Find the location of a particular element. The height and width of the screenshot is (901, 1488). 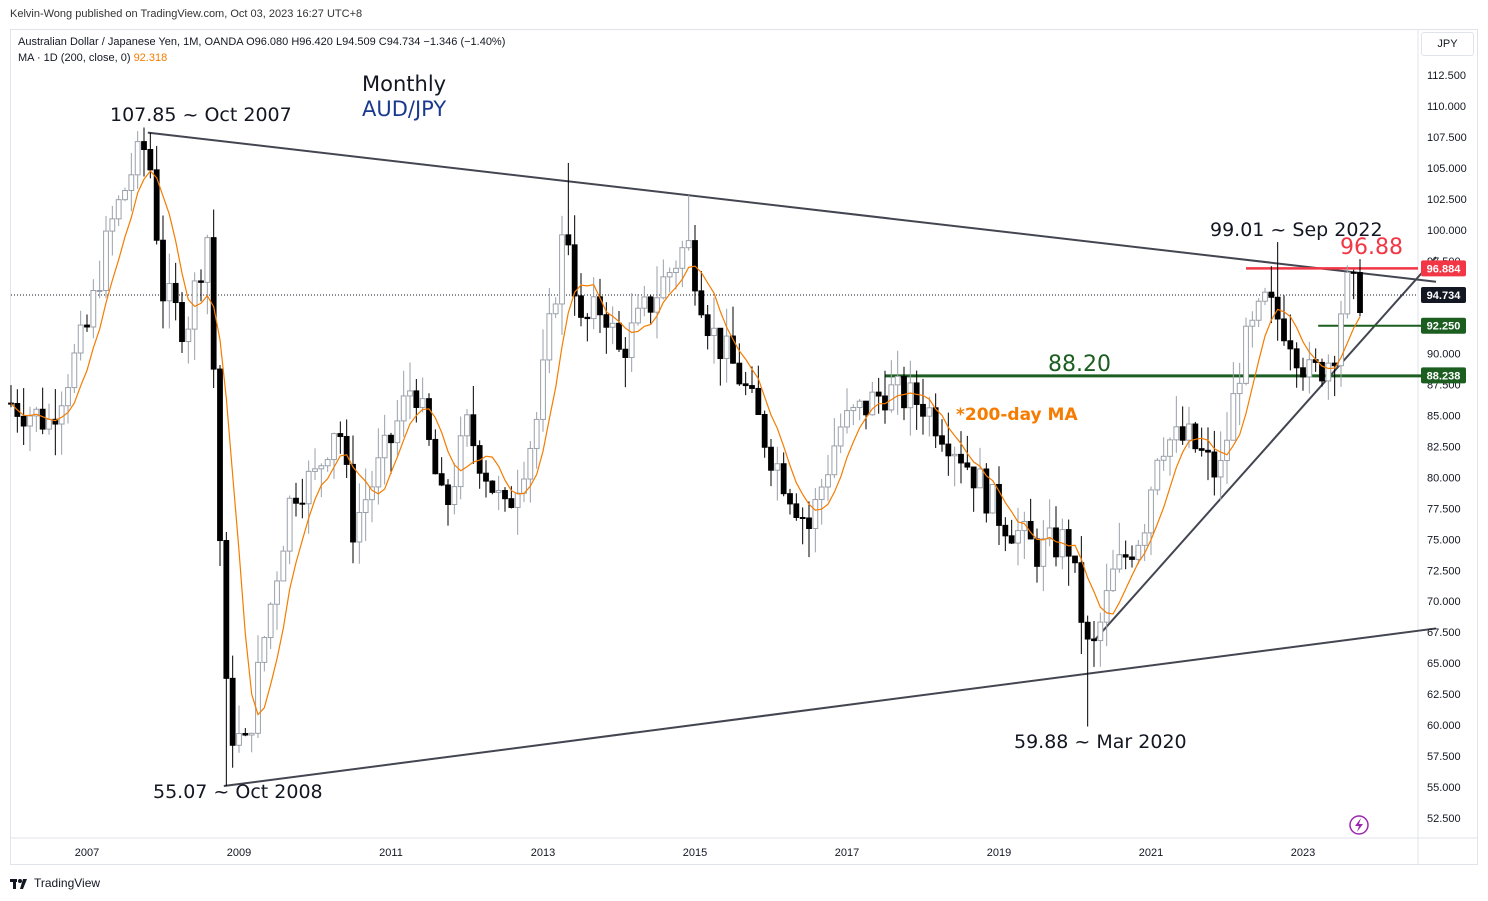

x-tick-label: 2023 is located at coordinates (1303, 853).